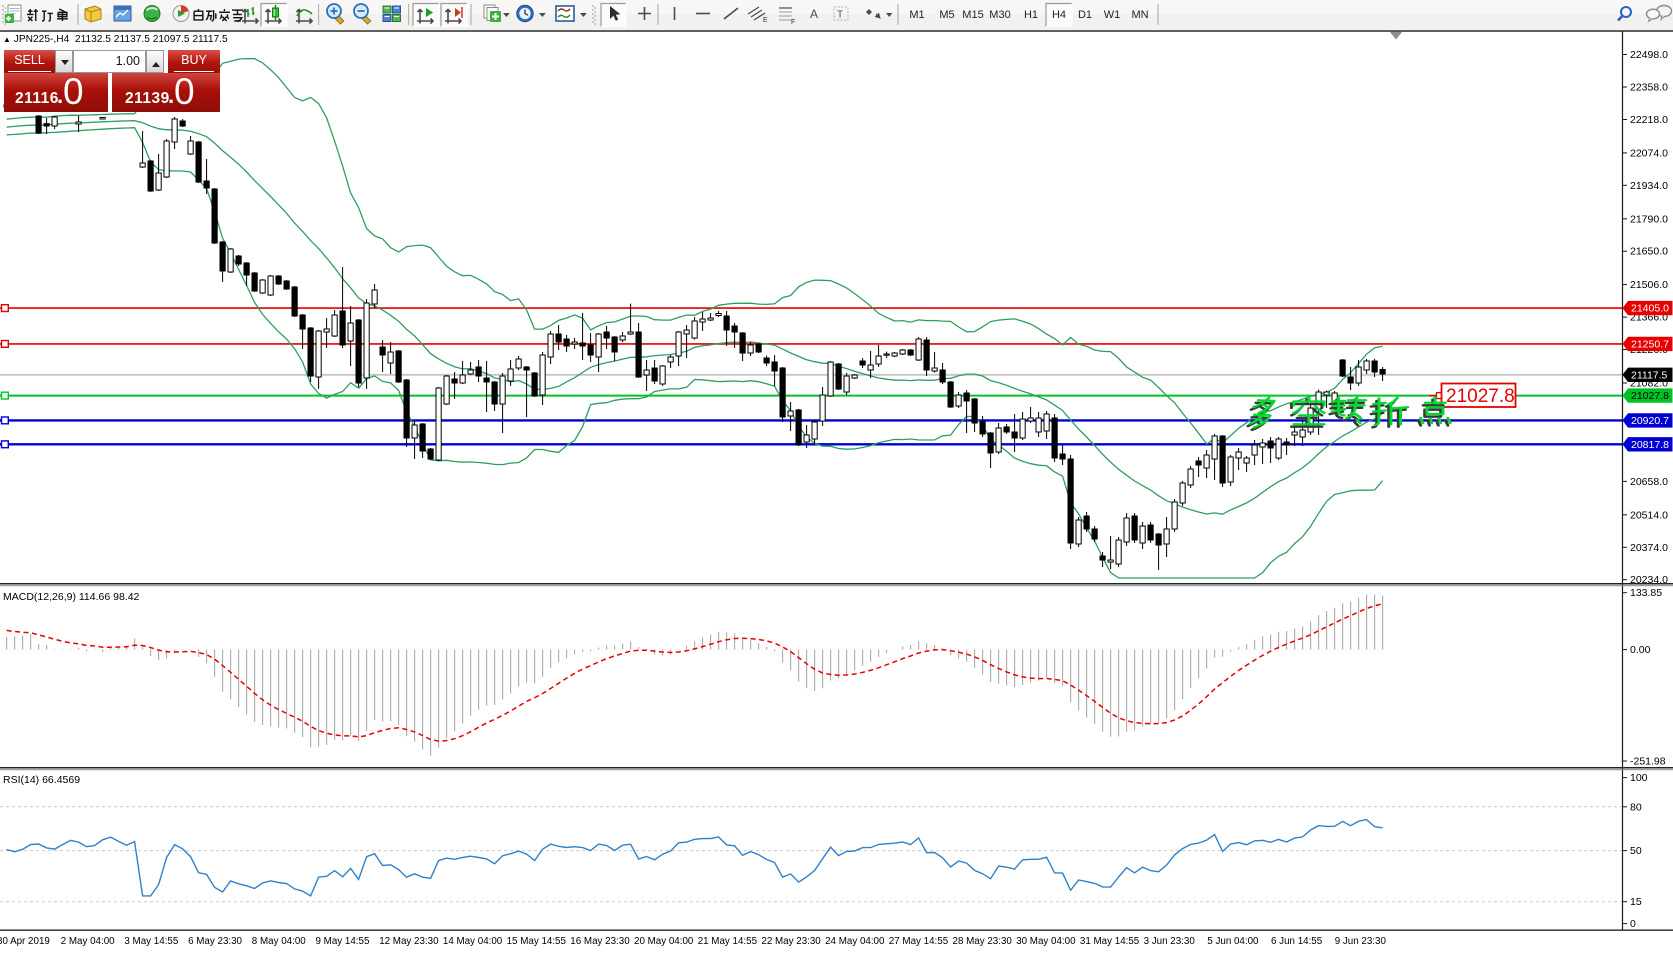  Describe the element at coordinates (916, 15) in the screenshot. I see `svg-text: M1` at that location.